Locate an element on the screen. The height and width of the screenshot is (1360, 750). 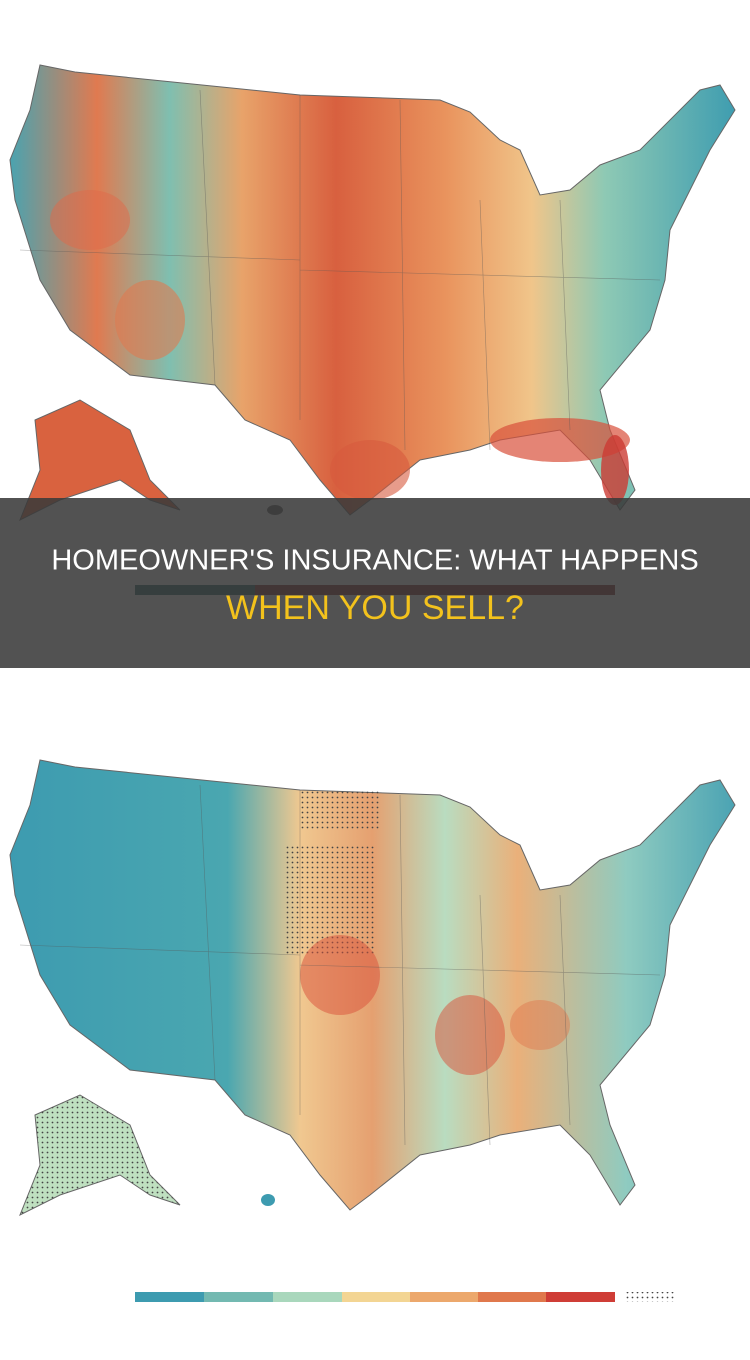
title-line-1: HOMEOWNER'S INSURANCE: WHAT HAPPENS is located at coordinates (374, 561).